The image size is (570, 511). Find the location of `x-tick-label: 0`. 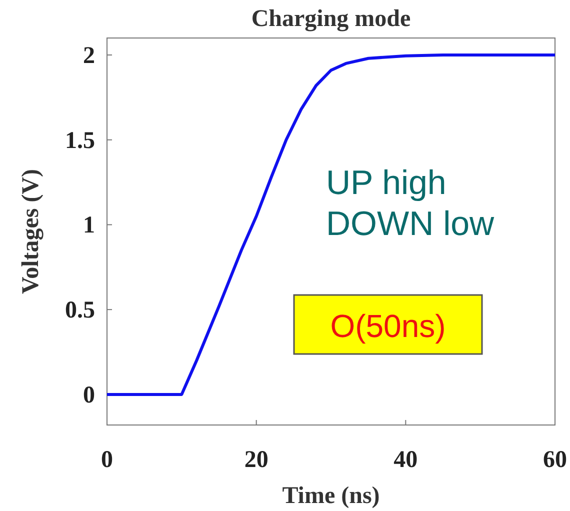

x-tick-label: 0 is located at coordinates (107, 460).